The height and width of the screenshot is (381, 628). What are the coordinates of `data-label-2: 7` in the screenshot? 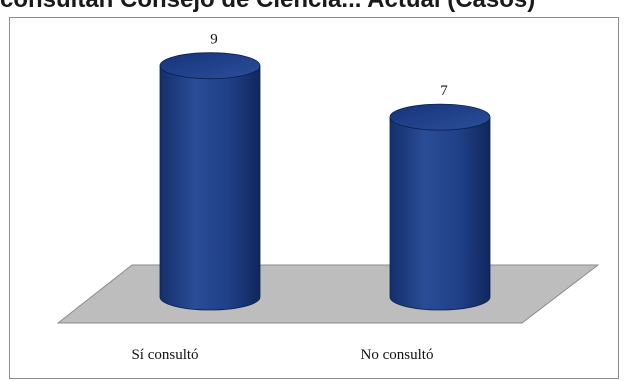 It's located at (444, 91).